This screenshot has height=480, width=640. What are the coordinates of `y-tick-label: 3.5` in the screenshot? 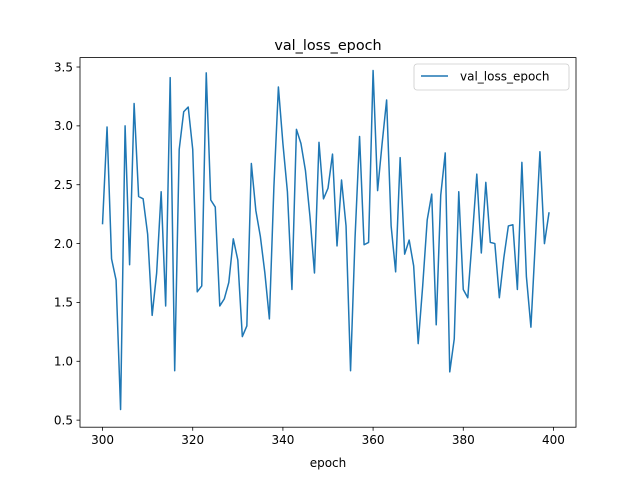 It's located at (63, 67).